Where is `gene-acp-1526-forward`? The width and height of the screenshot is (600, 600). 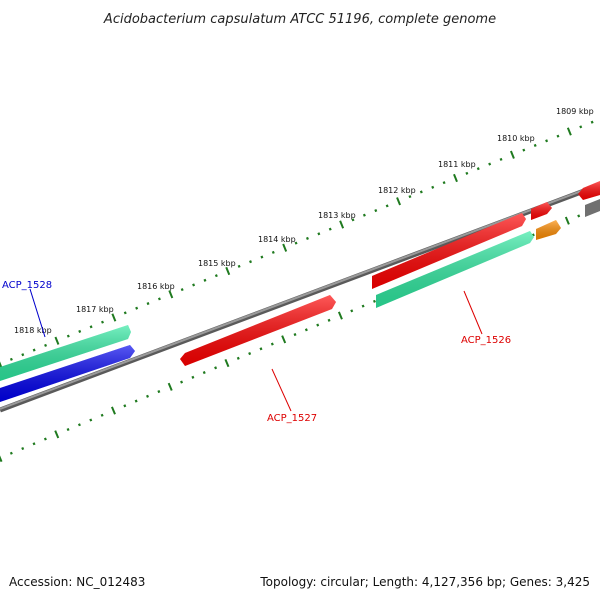
gene-acp-1526-forward is located at coordinates (449, 251).